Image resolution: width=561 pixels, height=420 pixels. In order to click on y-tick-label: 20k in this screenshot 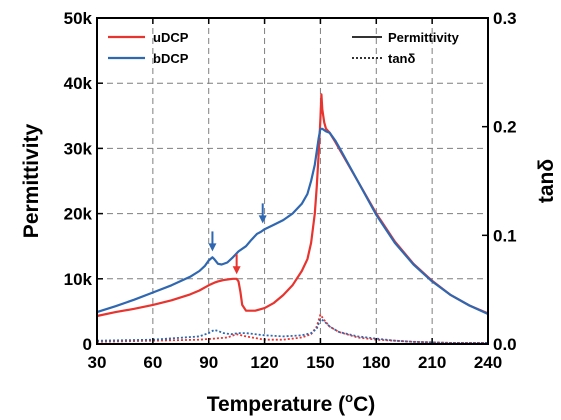, I will do `click(78, 214)`.